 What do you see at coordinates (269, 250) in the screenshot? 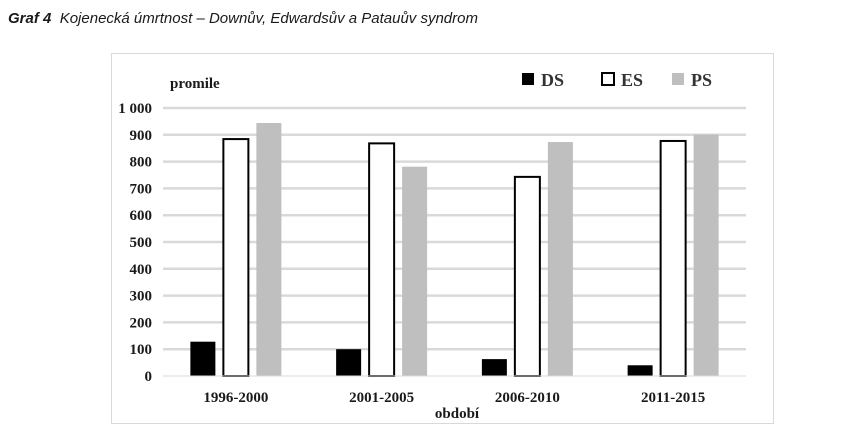
I see `bar-ps-1996-2000` at bounding box center [269, 250].